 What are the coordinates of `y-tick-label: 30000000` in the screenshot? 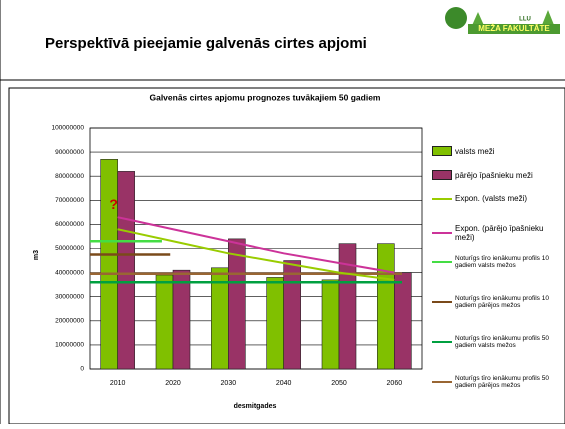 It's located at (69, 296).